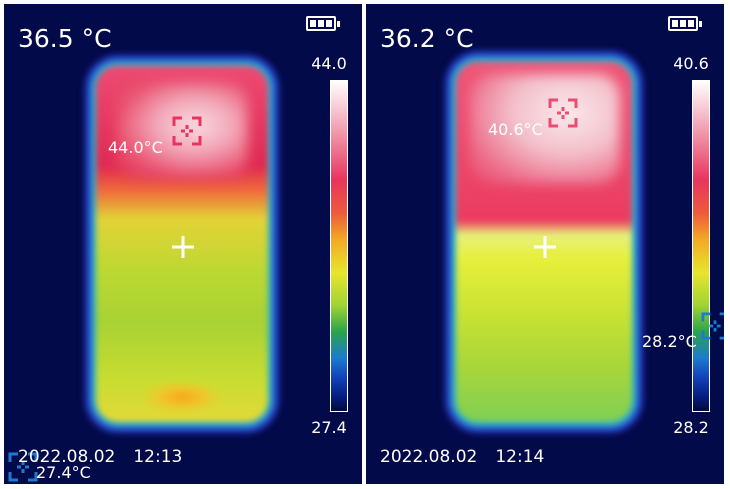 The image size is (730, 489). I want to click on min-spot-label: 28.2°C, so click(669, 341).